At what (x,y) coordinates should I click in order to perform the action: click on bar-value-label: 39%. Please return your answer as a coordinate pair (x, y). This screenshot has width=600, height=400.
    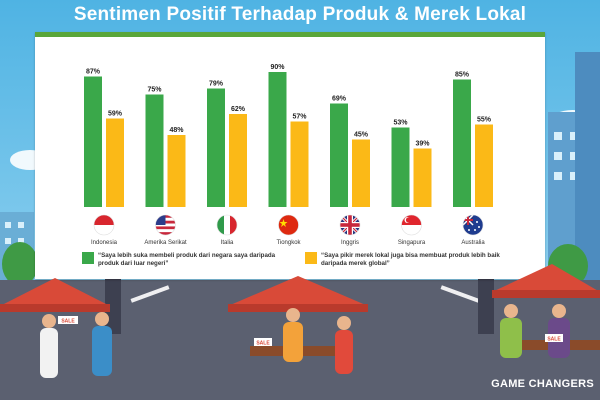
    Looking at the image, I should click on (422, 144).